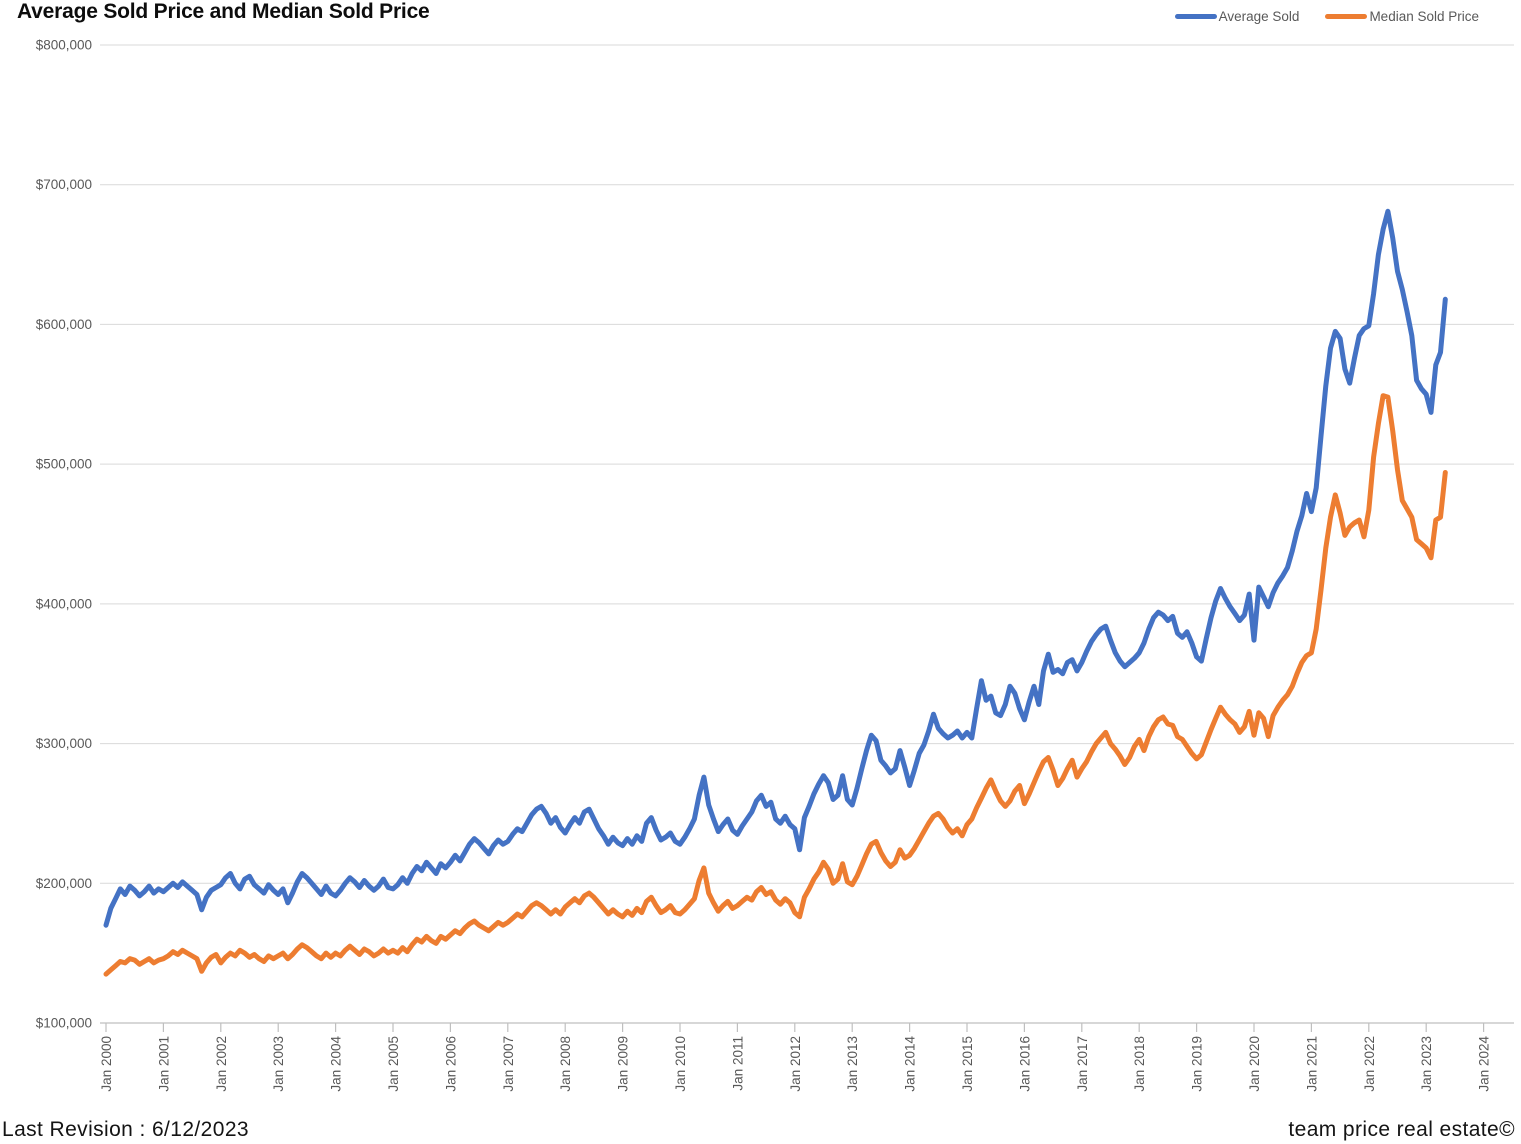  I want to click on legend-item-median-sold-price: Median Sold Price, so click(1402, 16).